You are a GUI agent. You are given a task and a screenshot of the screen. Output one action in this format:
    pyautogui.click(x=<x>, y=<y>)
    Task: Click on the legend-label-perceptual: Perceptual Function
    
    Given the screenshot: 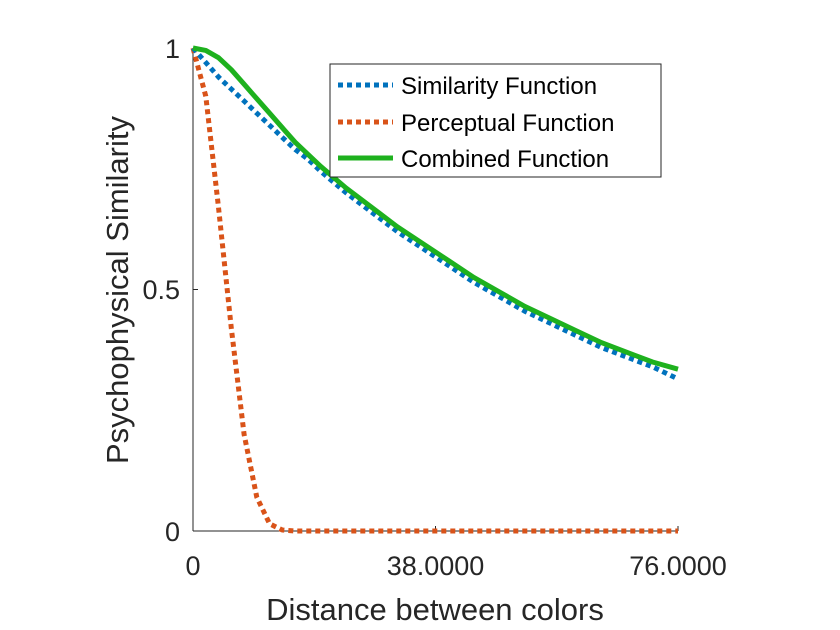 What is the action you would take?
    pyautogui.click(x=507, y=123)
    